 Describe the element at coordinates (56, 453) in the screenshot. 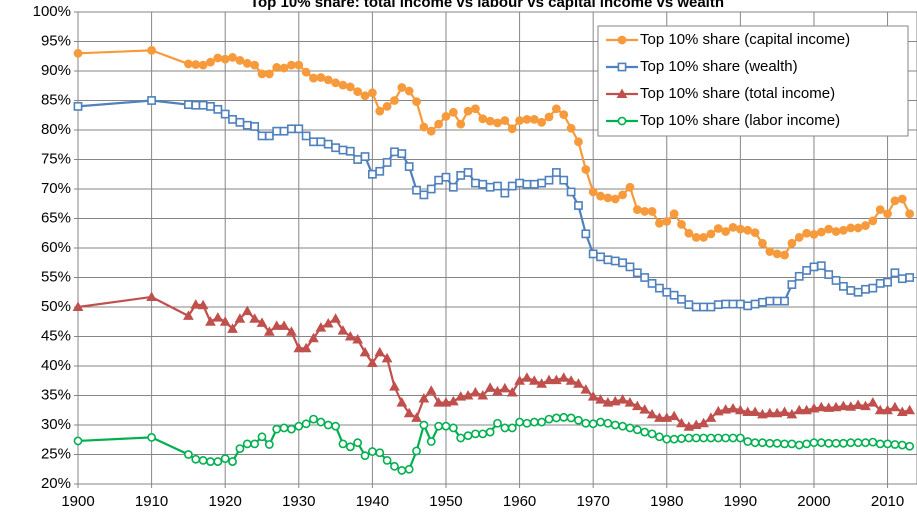

I see `y-tick-label: 25%` at that location.